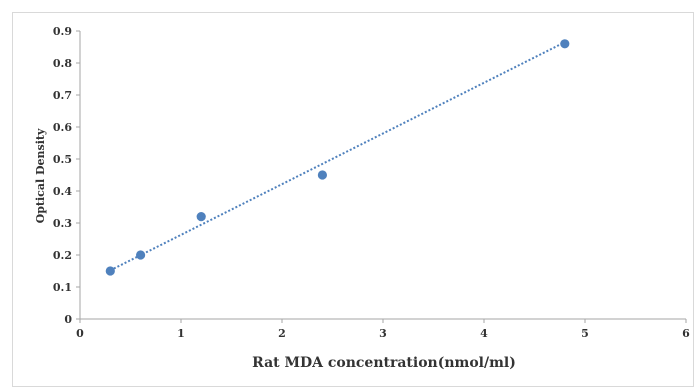  I want to click on x-tick-label: 2, so click(282, 333).